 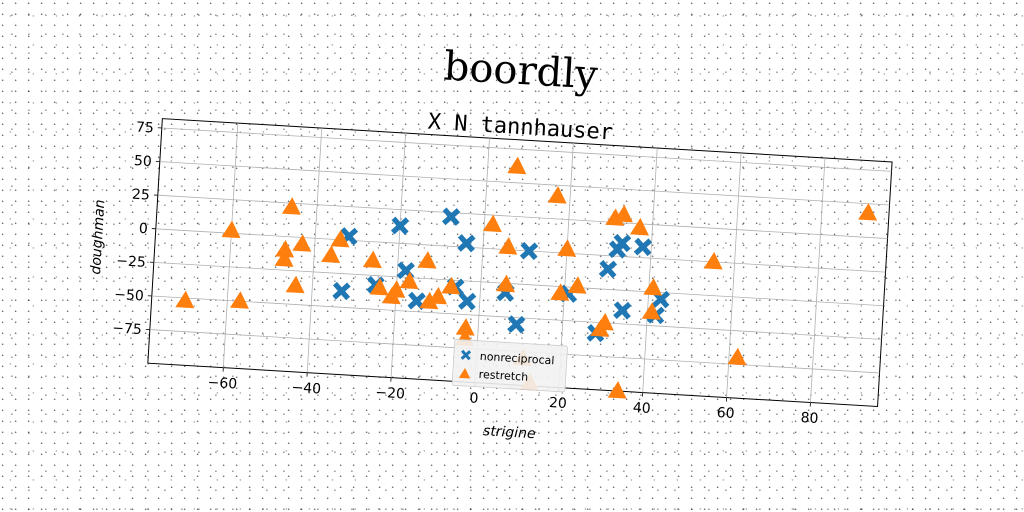 What do you see at coordinates (140, 195) in the screenshot?
I see `y-tick-label: 25` at bounding box center [140, 195].